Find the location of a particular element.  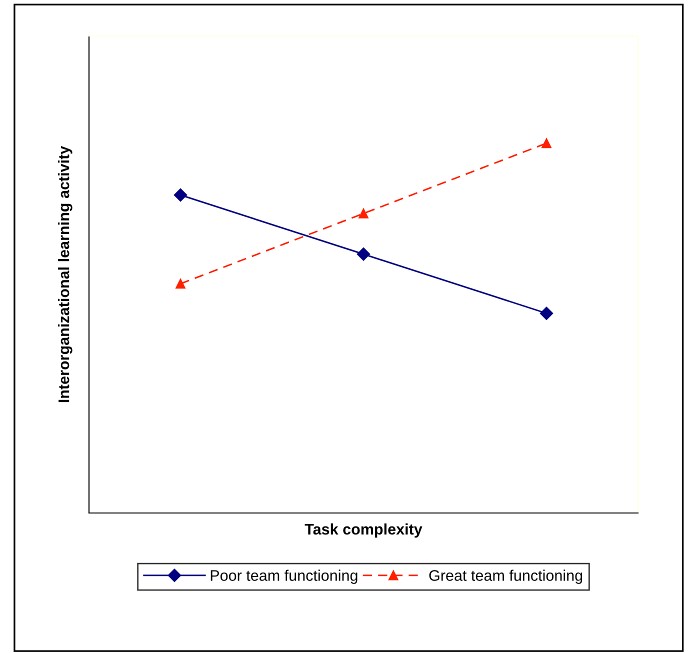

y-axis-title: Interorganizational learning activity is located at coordinates (65, 274).